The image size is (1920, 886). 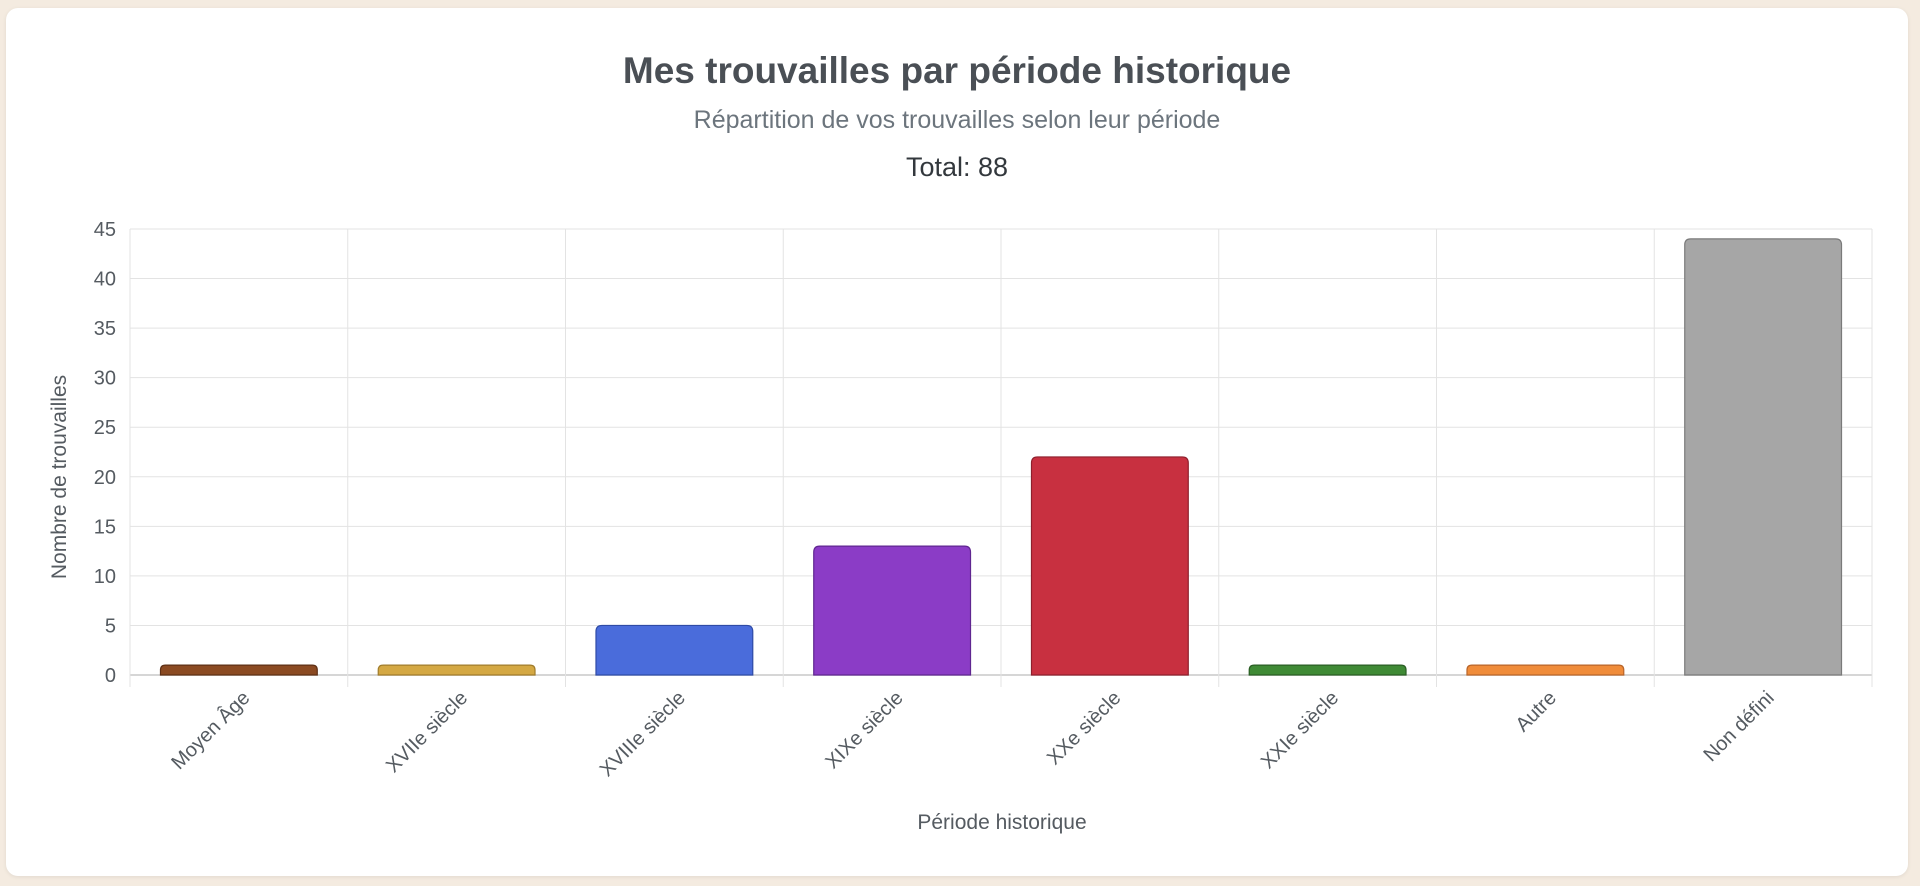 I want to click on bar-autre, so click(x=1545, y=670).